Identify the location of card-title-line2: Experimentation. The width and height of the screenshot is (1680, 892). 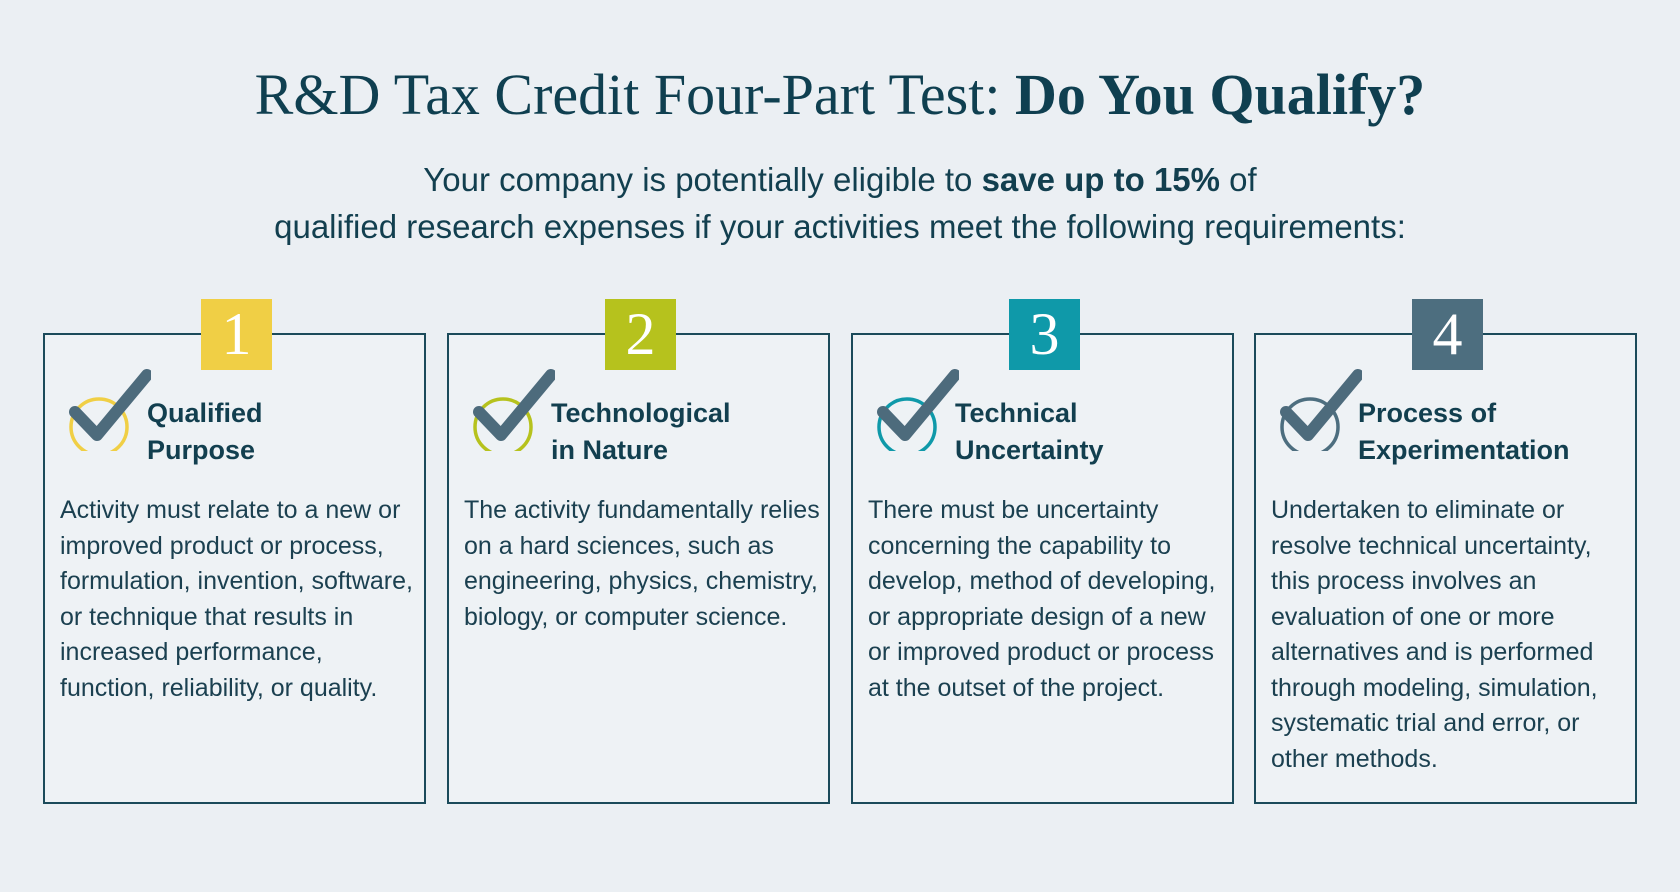
(1464, 450).